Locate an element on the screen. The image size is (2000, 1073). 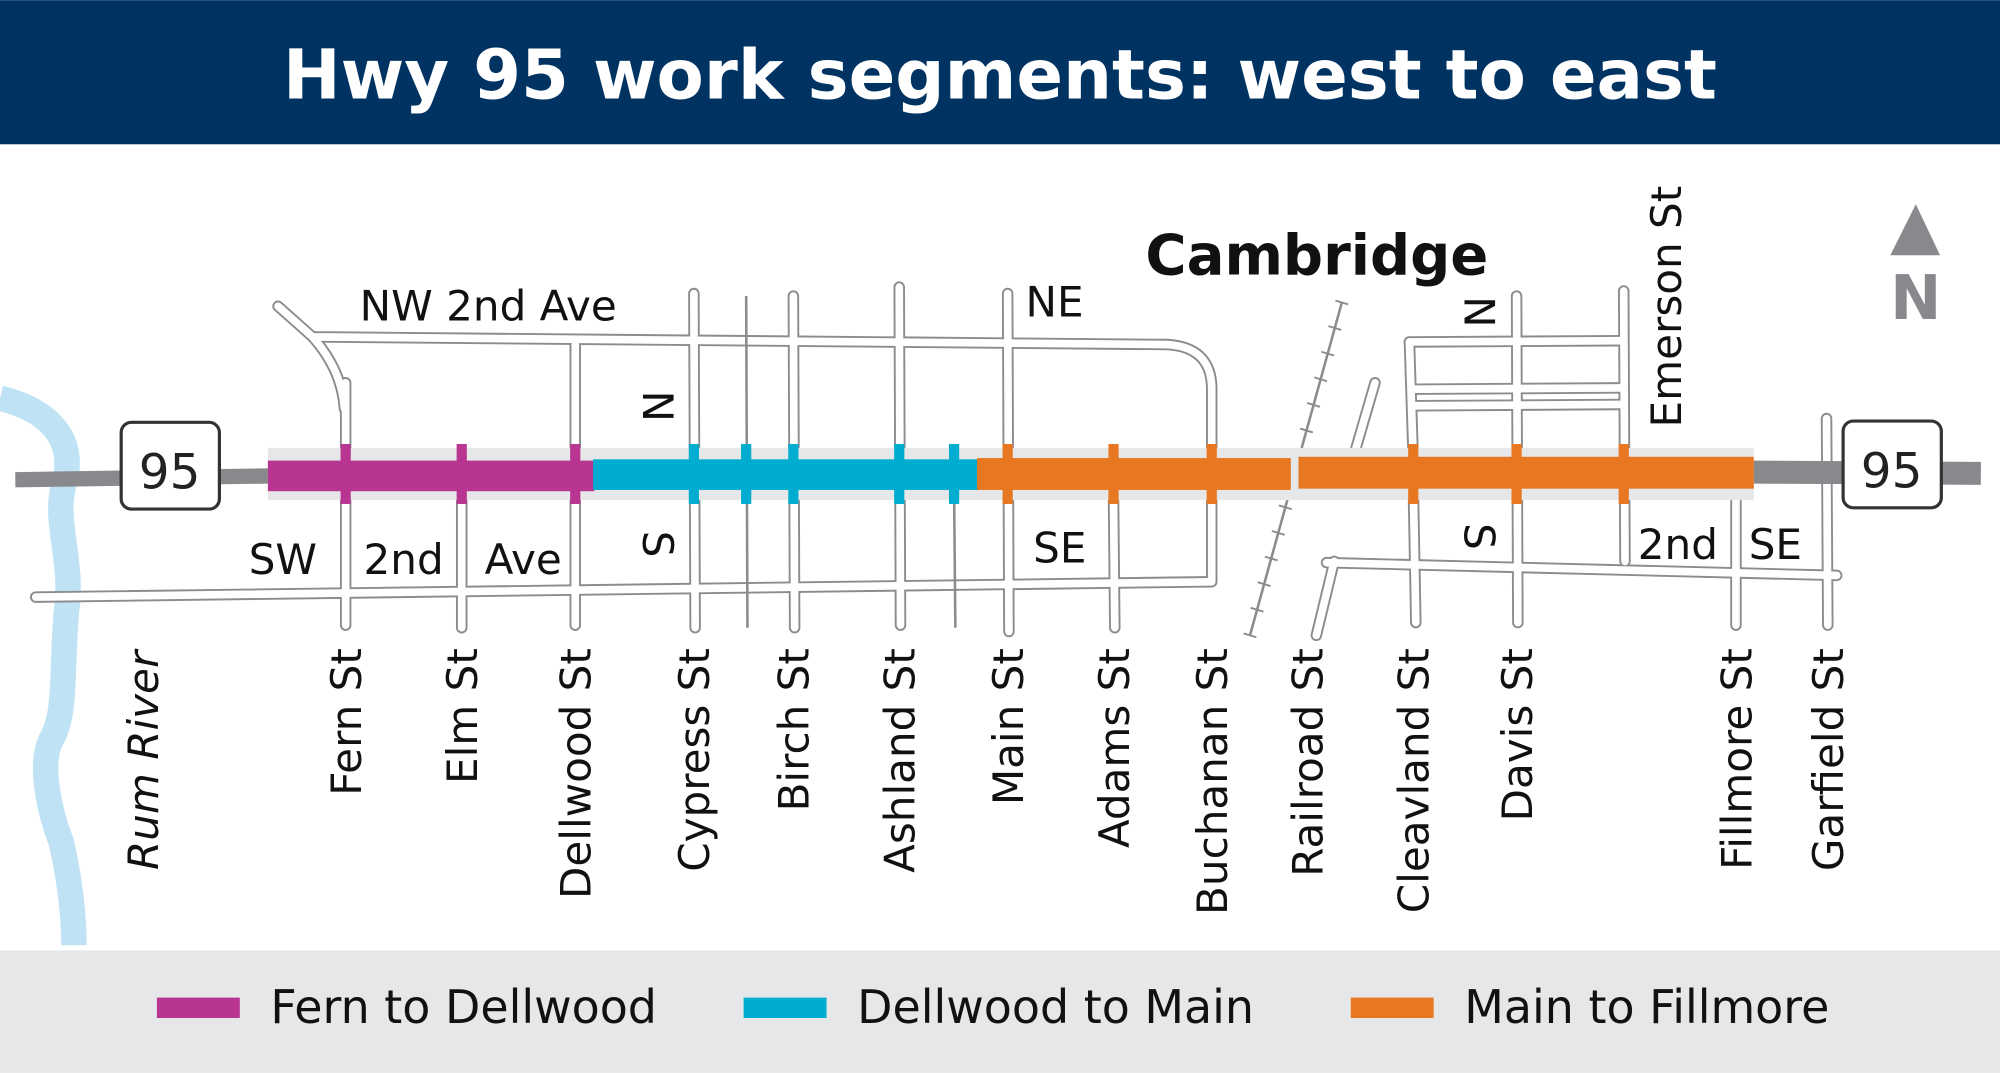
legend-item-dellwood-to-main: Dellwood to Main is located at coordinates (998, 1007).